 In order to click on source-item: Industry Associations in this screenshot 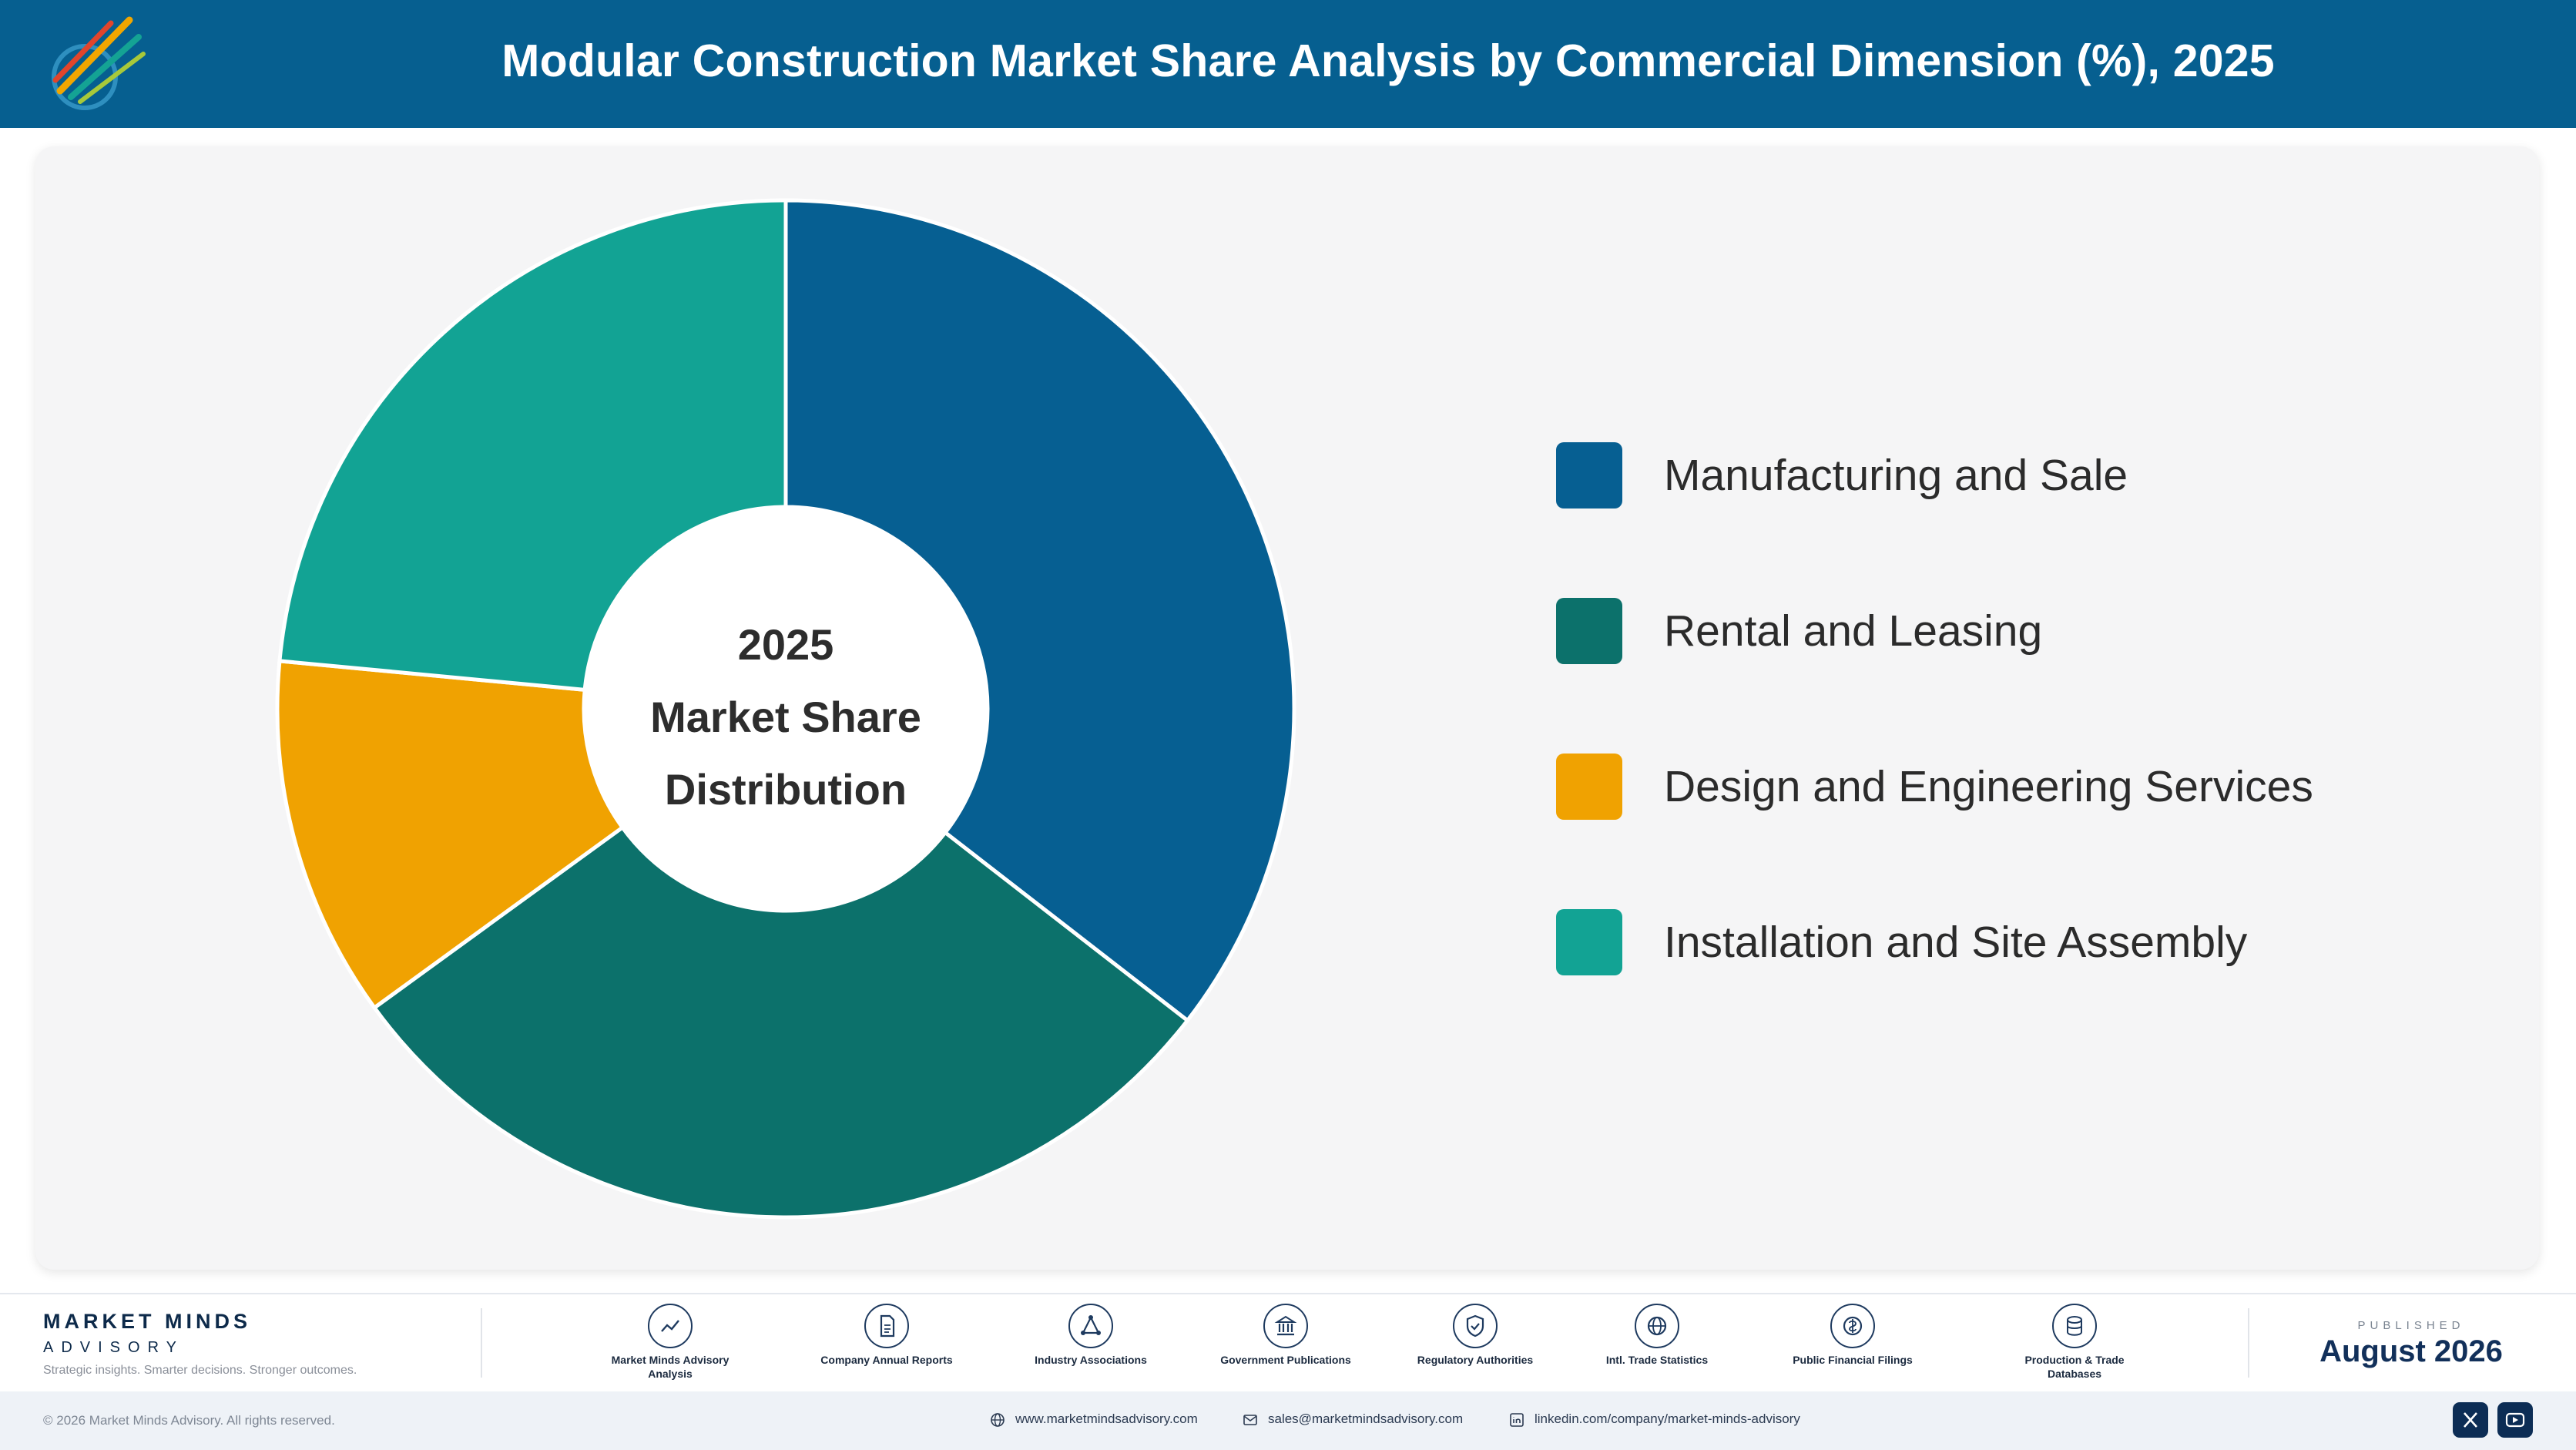, I will do `click(1091, 1335)`.